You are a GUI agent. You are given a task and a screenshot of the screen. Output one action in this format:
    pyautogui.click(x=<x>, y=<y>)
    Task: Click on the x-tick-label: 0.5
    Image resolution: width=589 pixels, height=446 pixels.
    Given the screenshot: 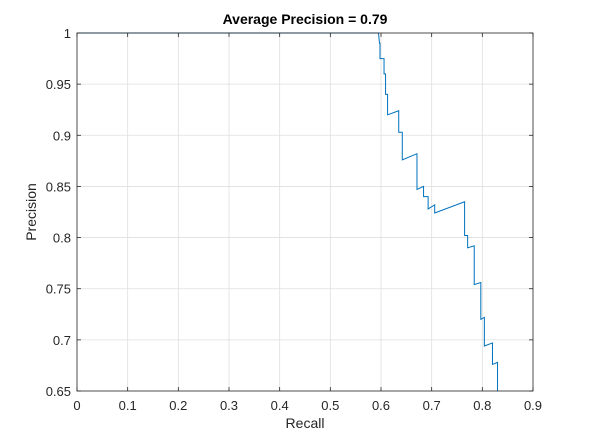 What is the action you would take?
    pyautogui.click(x=330, y=405)
    